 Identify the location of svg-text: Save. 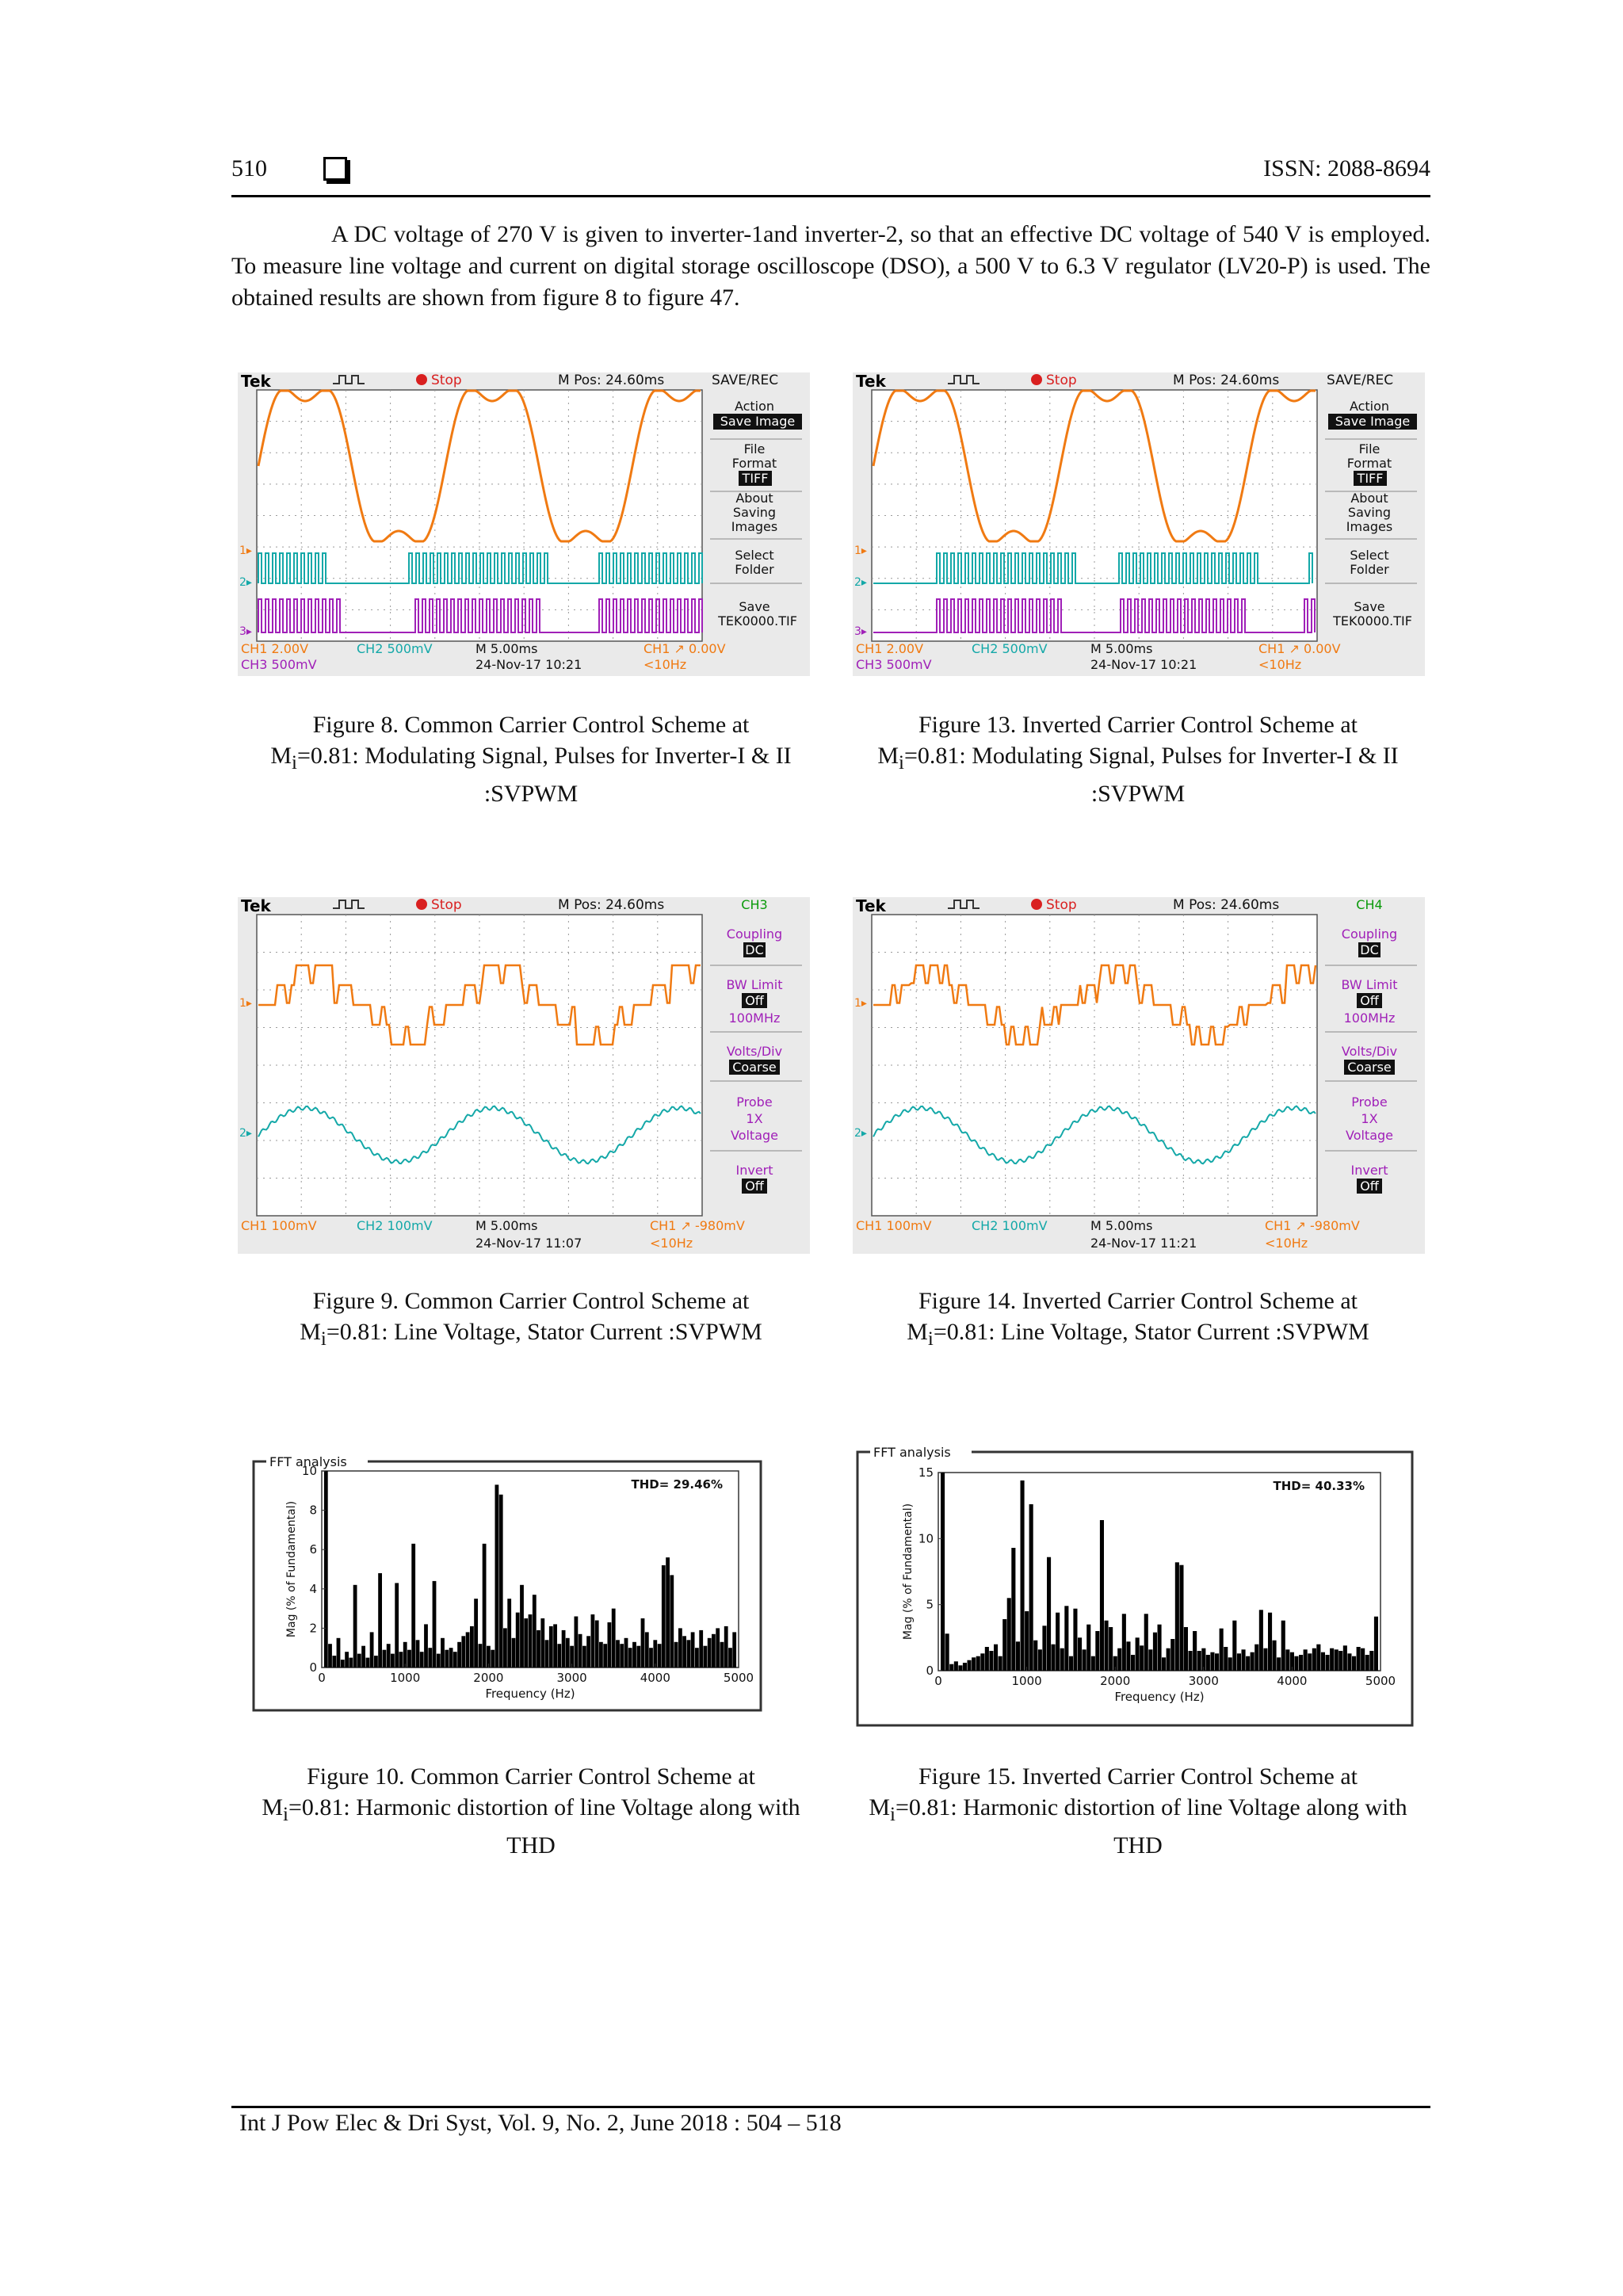
(1369, 606).